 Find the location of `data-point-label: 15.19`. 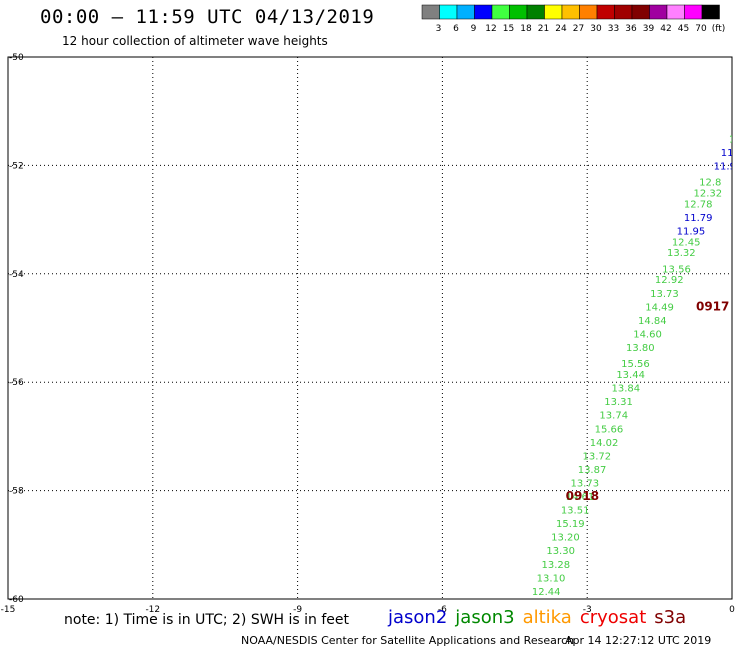

data-point-label: 15.19 is located at coordinates (570, 524).